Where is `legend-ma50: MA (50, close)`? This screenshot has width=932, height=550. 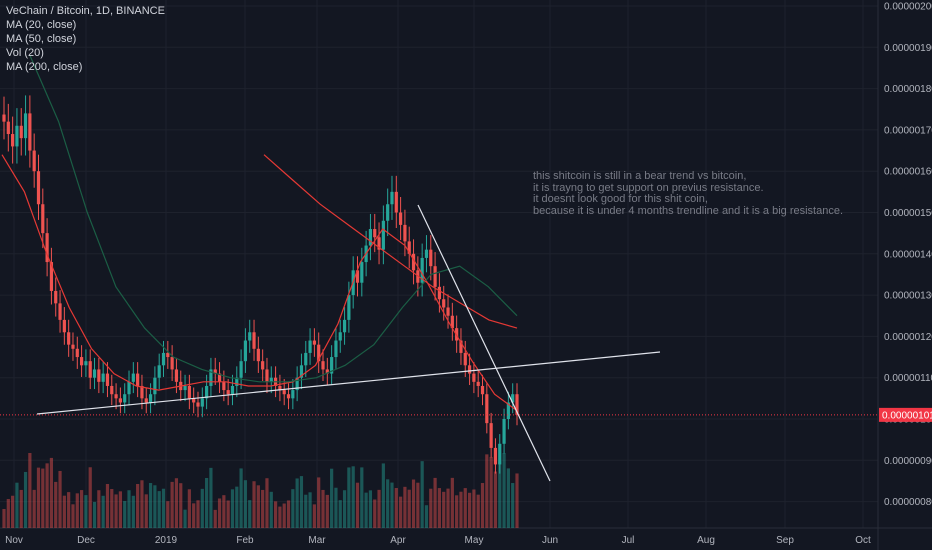 legend-ma50: MA (50, close) is located at coordinates (41, 39).